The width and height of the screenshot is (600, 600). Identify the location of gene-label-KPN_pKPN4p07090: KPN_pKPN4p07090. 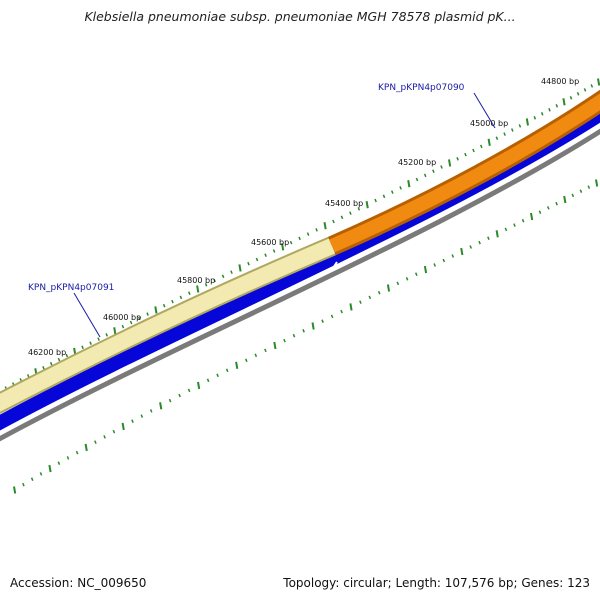
(421, 88).